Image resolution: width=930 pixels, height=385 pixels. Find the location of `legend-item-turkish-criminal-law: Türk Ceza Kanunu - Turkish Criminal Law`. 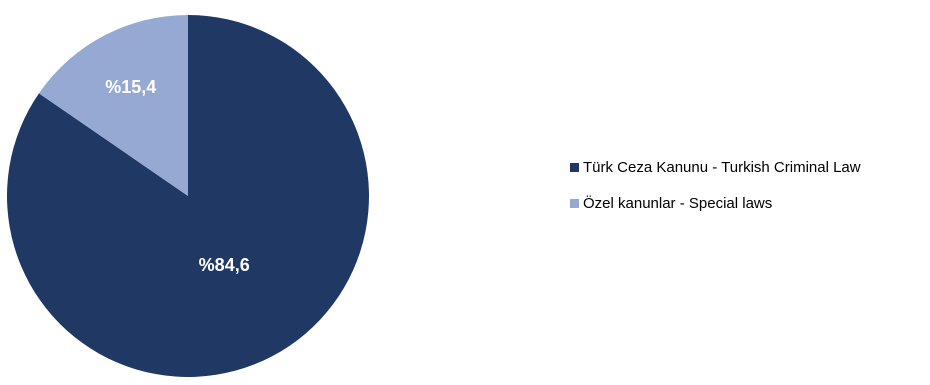

legend-item-turkish-criminal-law: Türk Ceza Kanunu - Turkish Criminal Law is located at coordinates (715, 167).